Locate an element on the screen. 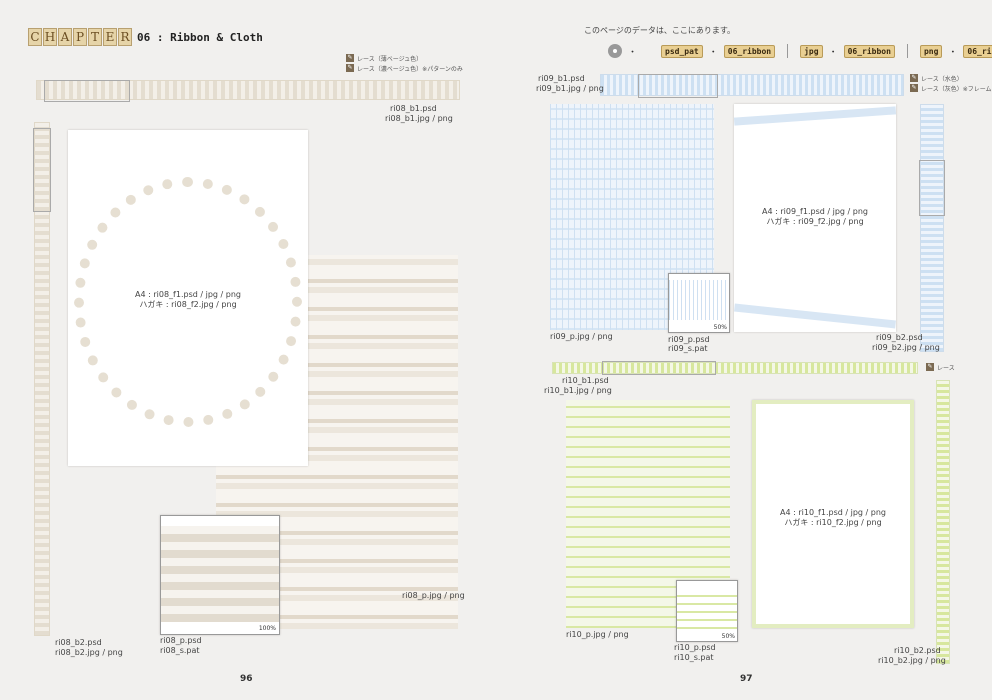  chapter-letter: A is located at coordinates (65, 37).